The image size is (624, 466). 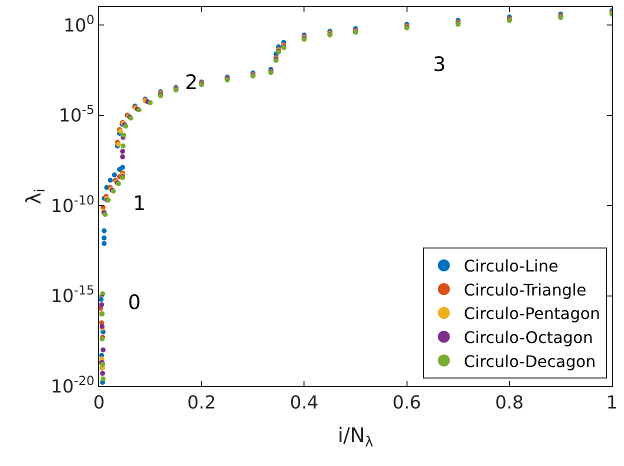 What do you see at coordinates (78, 24) in the screenshot?
I see `y-tick-label: 10$^{0}$` at bounding box center [78, 24].